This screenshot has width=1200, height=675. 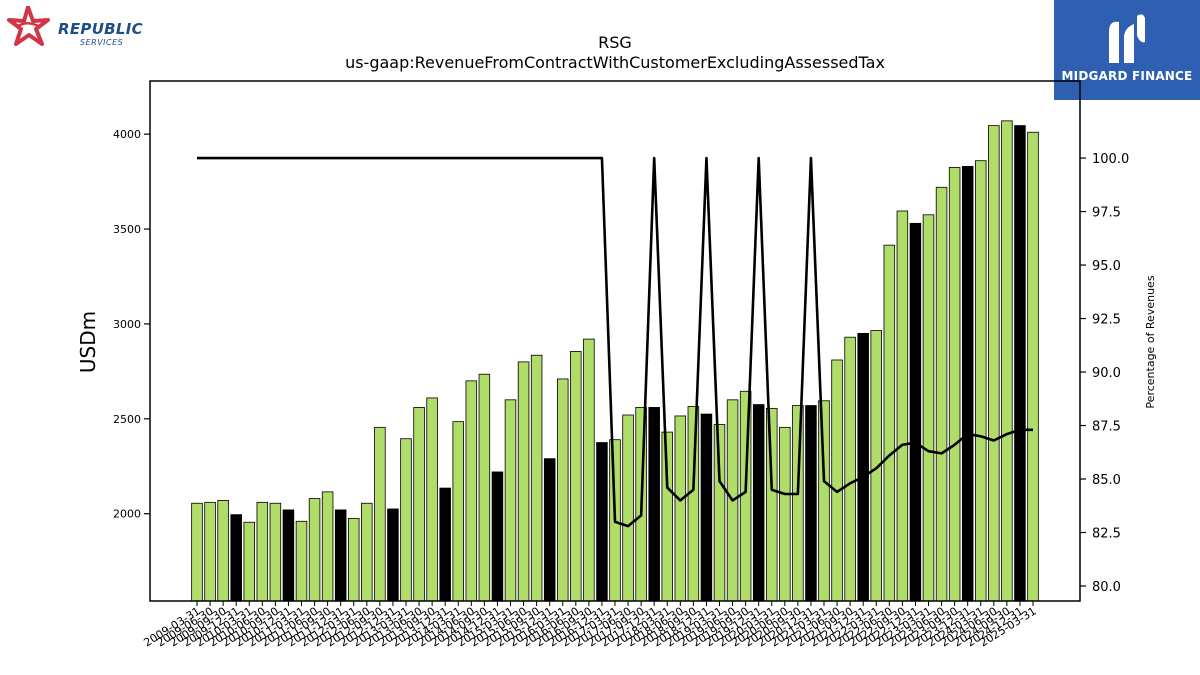 I want to click on y-tick-label: 3500, so click(x=127, y=229).